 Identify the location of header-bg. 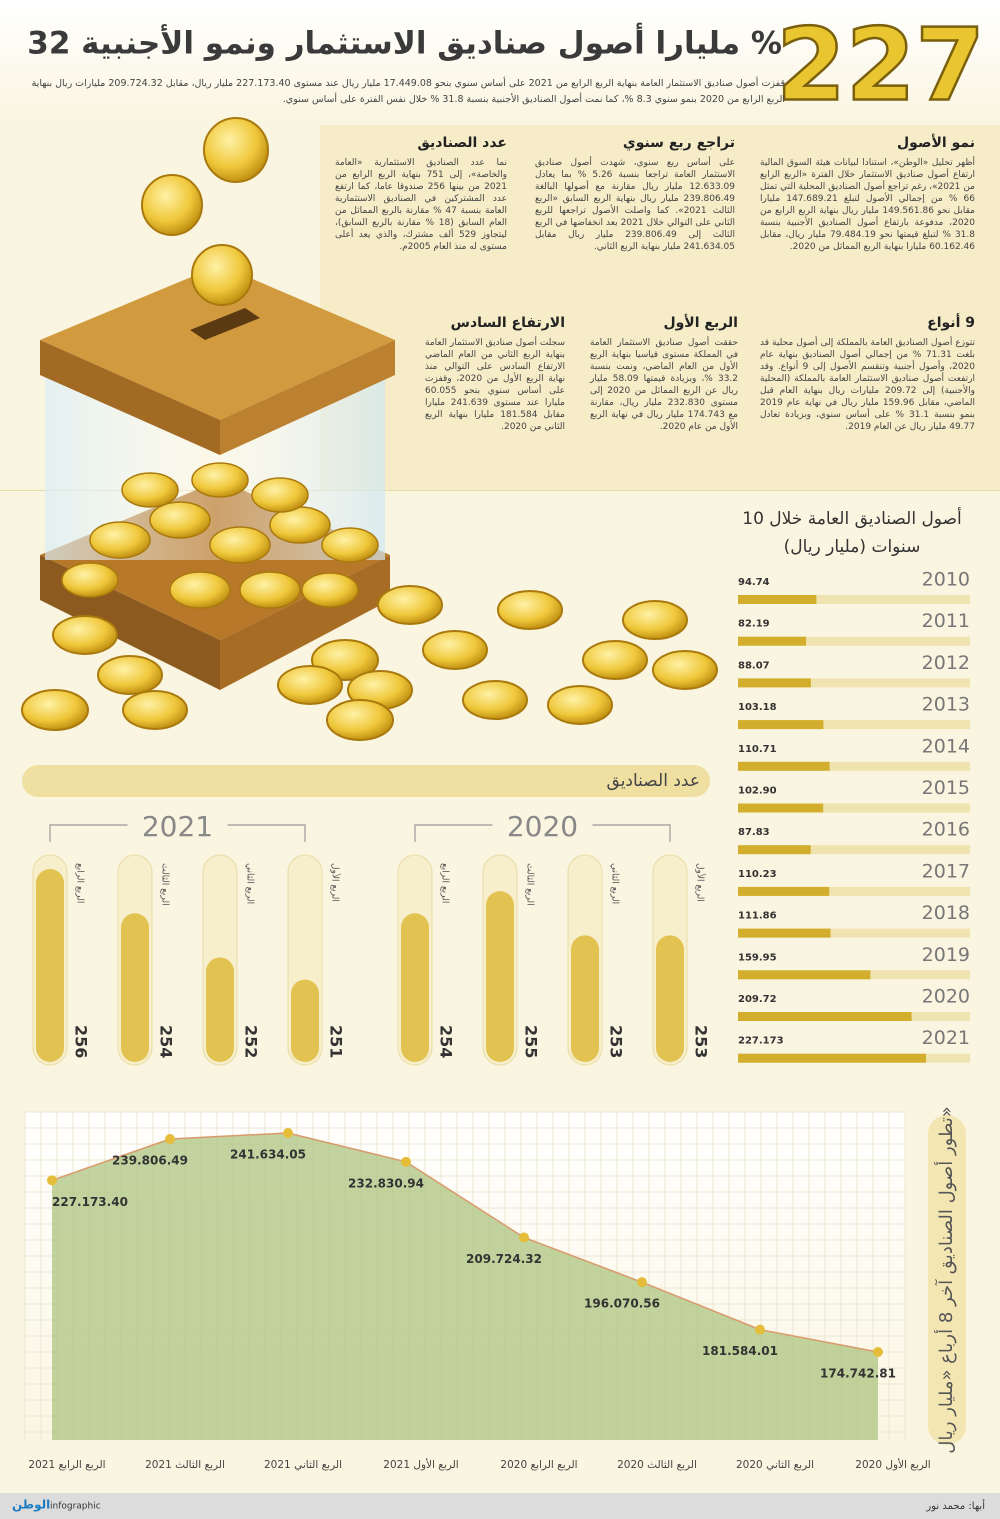
(500, 62).